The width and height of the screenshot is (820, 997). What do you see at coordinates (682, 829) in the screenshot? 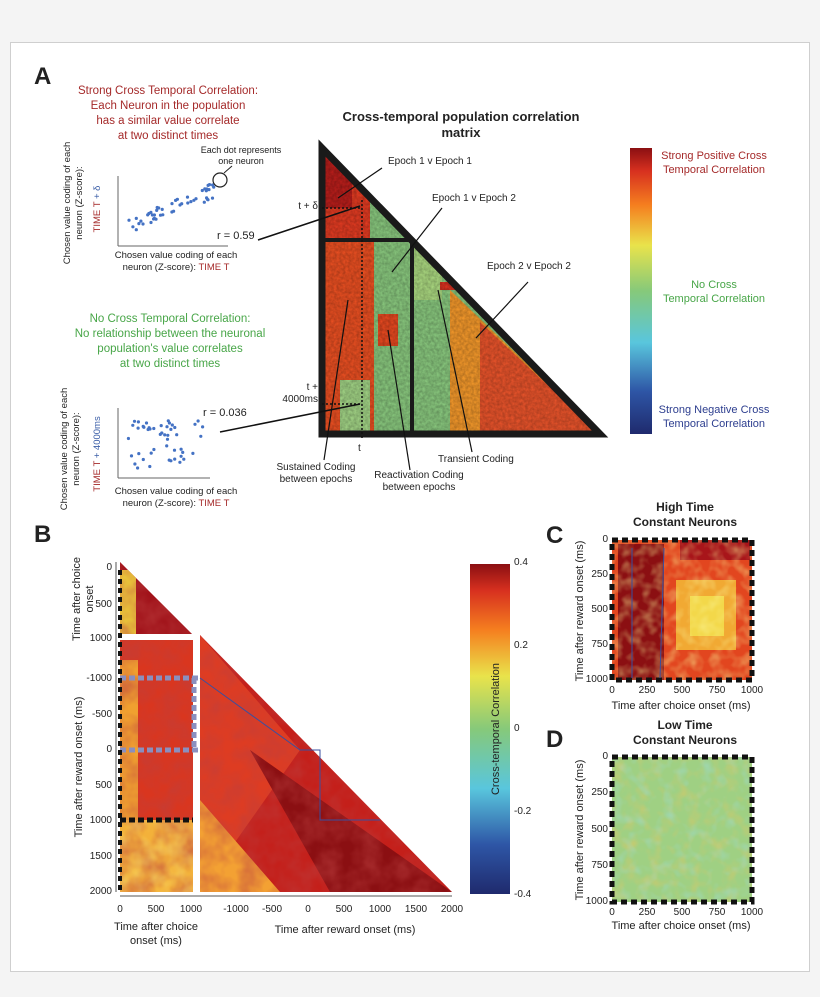
I see `d-noise-cool` at bounding box center [682, 829].